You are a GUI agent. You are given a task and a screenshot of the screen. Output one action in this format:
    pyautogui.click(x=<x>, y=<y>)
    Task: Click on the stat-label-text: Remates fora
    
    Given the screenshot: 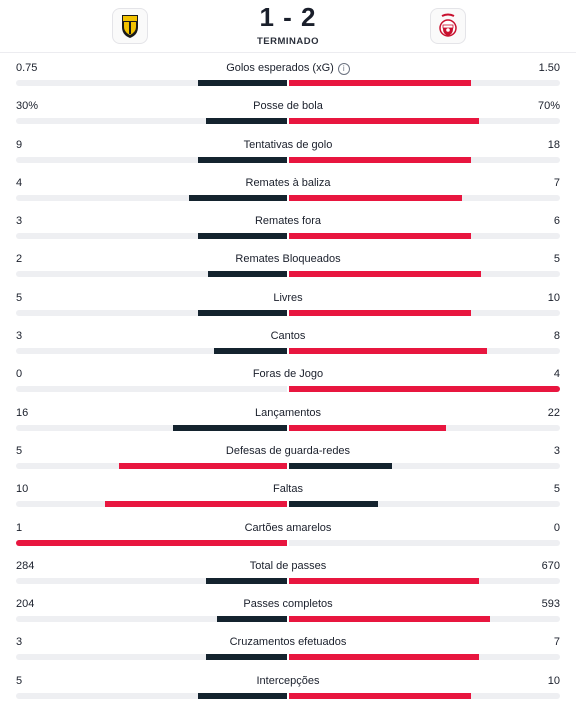 What is the action you would take?
    pyautogui.click(x=288, y=221)
    